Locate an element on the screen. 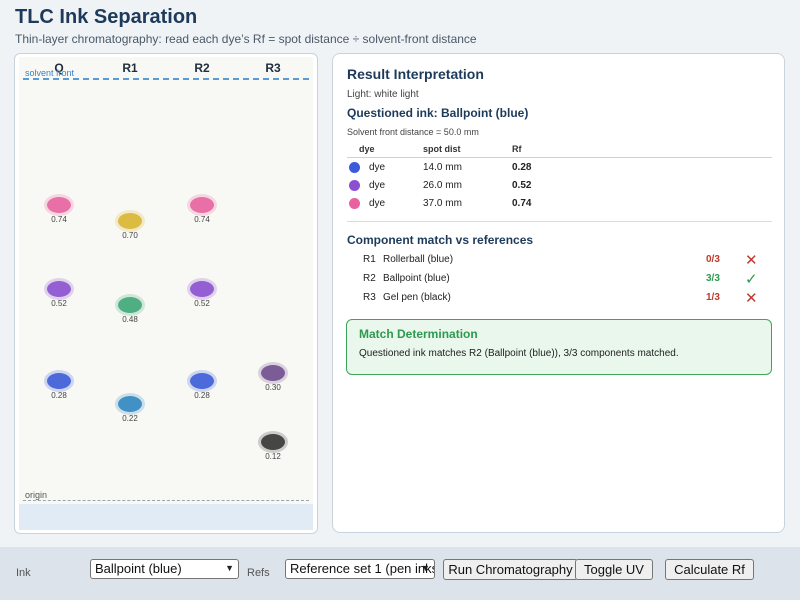  refs-select: Reference set 1 (pen inks) ▼ is located at coordinates (360, 569).